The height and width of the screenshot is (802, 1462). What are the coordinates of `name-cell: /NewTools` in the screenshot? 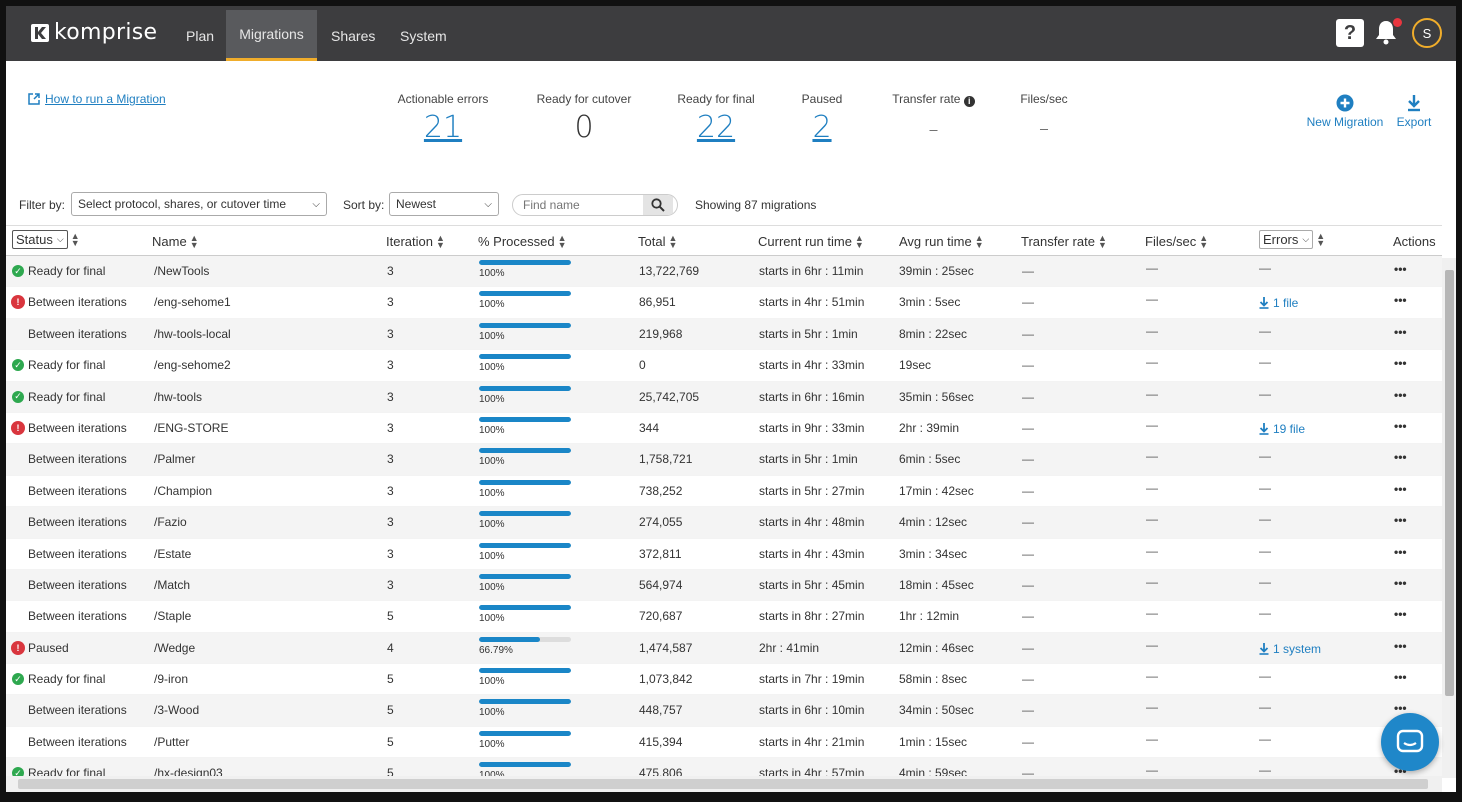 It's located at (182, 271).